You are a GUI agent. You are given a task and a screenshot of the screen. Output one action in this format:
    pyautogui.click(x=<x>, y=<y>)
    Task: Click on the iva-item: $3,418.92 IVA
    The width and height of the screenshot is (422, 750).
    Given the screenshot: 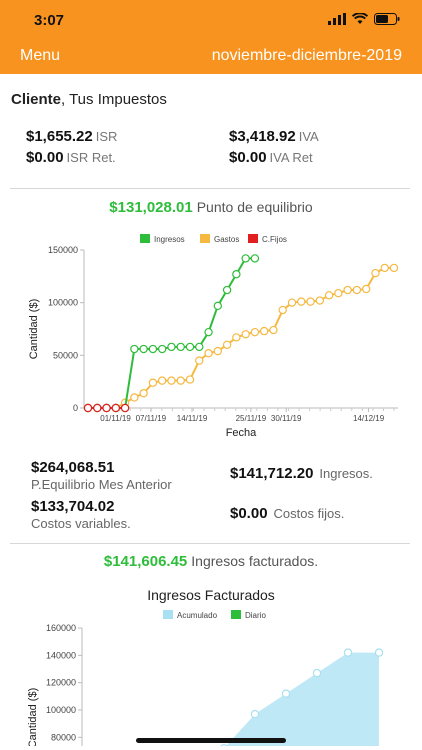 What is the action you would take?
    pyautogui.click(x=274, y=136)
    